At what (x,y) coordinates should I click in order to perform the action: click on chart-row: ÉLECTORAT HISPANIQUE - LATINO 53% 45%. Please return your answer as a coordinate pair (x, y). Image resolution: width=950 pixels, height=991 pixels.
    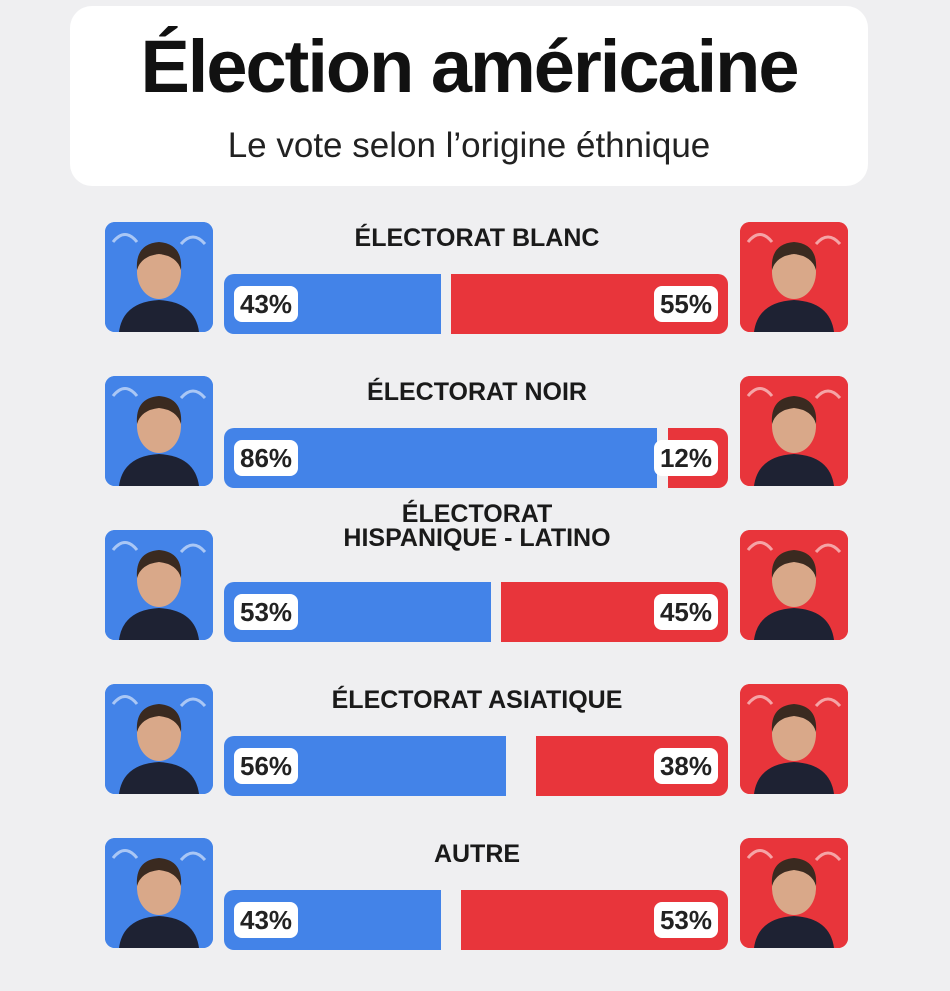
    Looking at the image, I should click on (475, 576).